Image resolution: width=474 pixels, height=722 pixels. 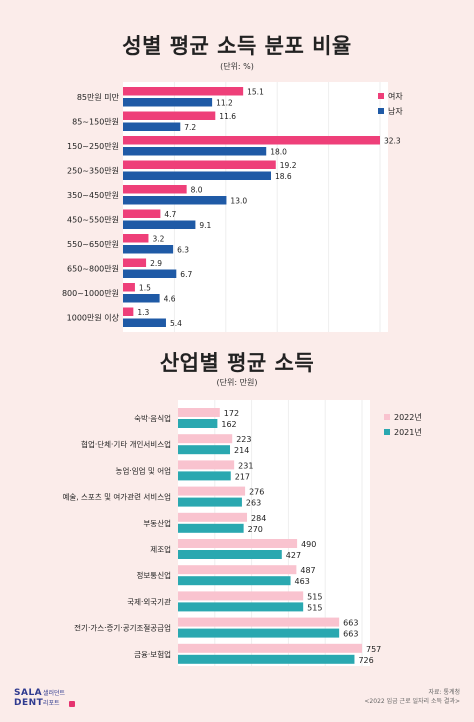 I want to click on chart1-category-label: 550~650만원, so click(x=93, y=244).